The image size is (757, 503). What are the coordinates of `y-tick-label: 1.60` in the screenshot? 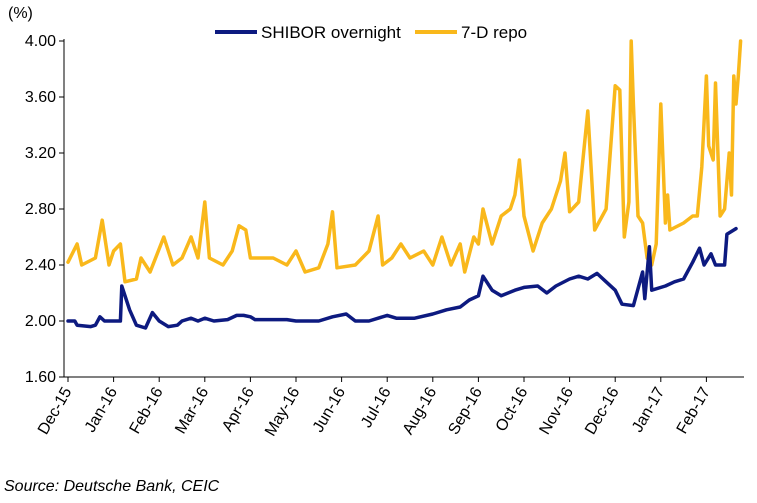 It's located at (40, 377).